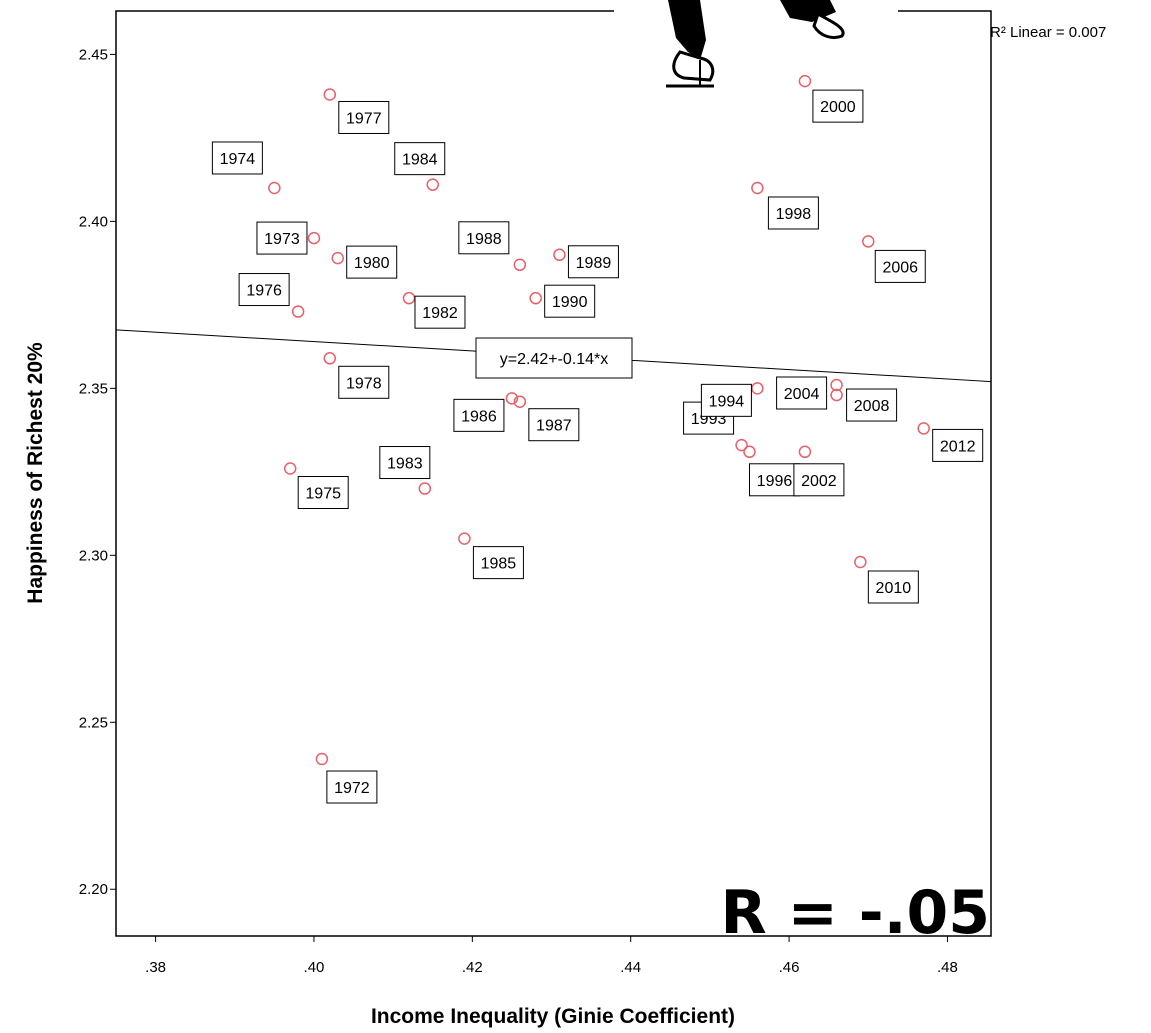 Image resolution: width=1151 pixels, height=1033 pixels. Describe the element at coordinates (855, 913) in the screenshot. I see `r-annotation: R = -.05` at that location.